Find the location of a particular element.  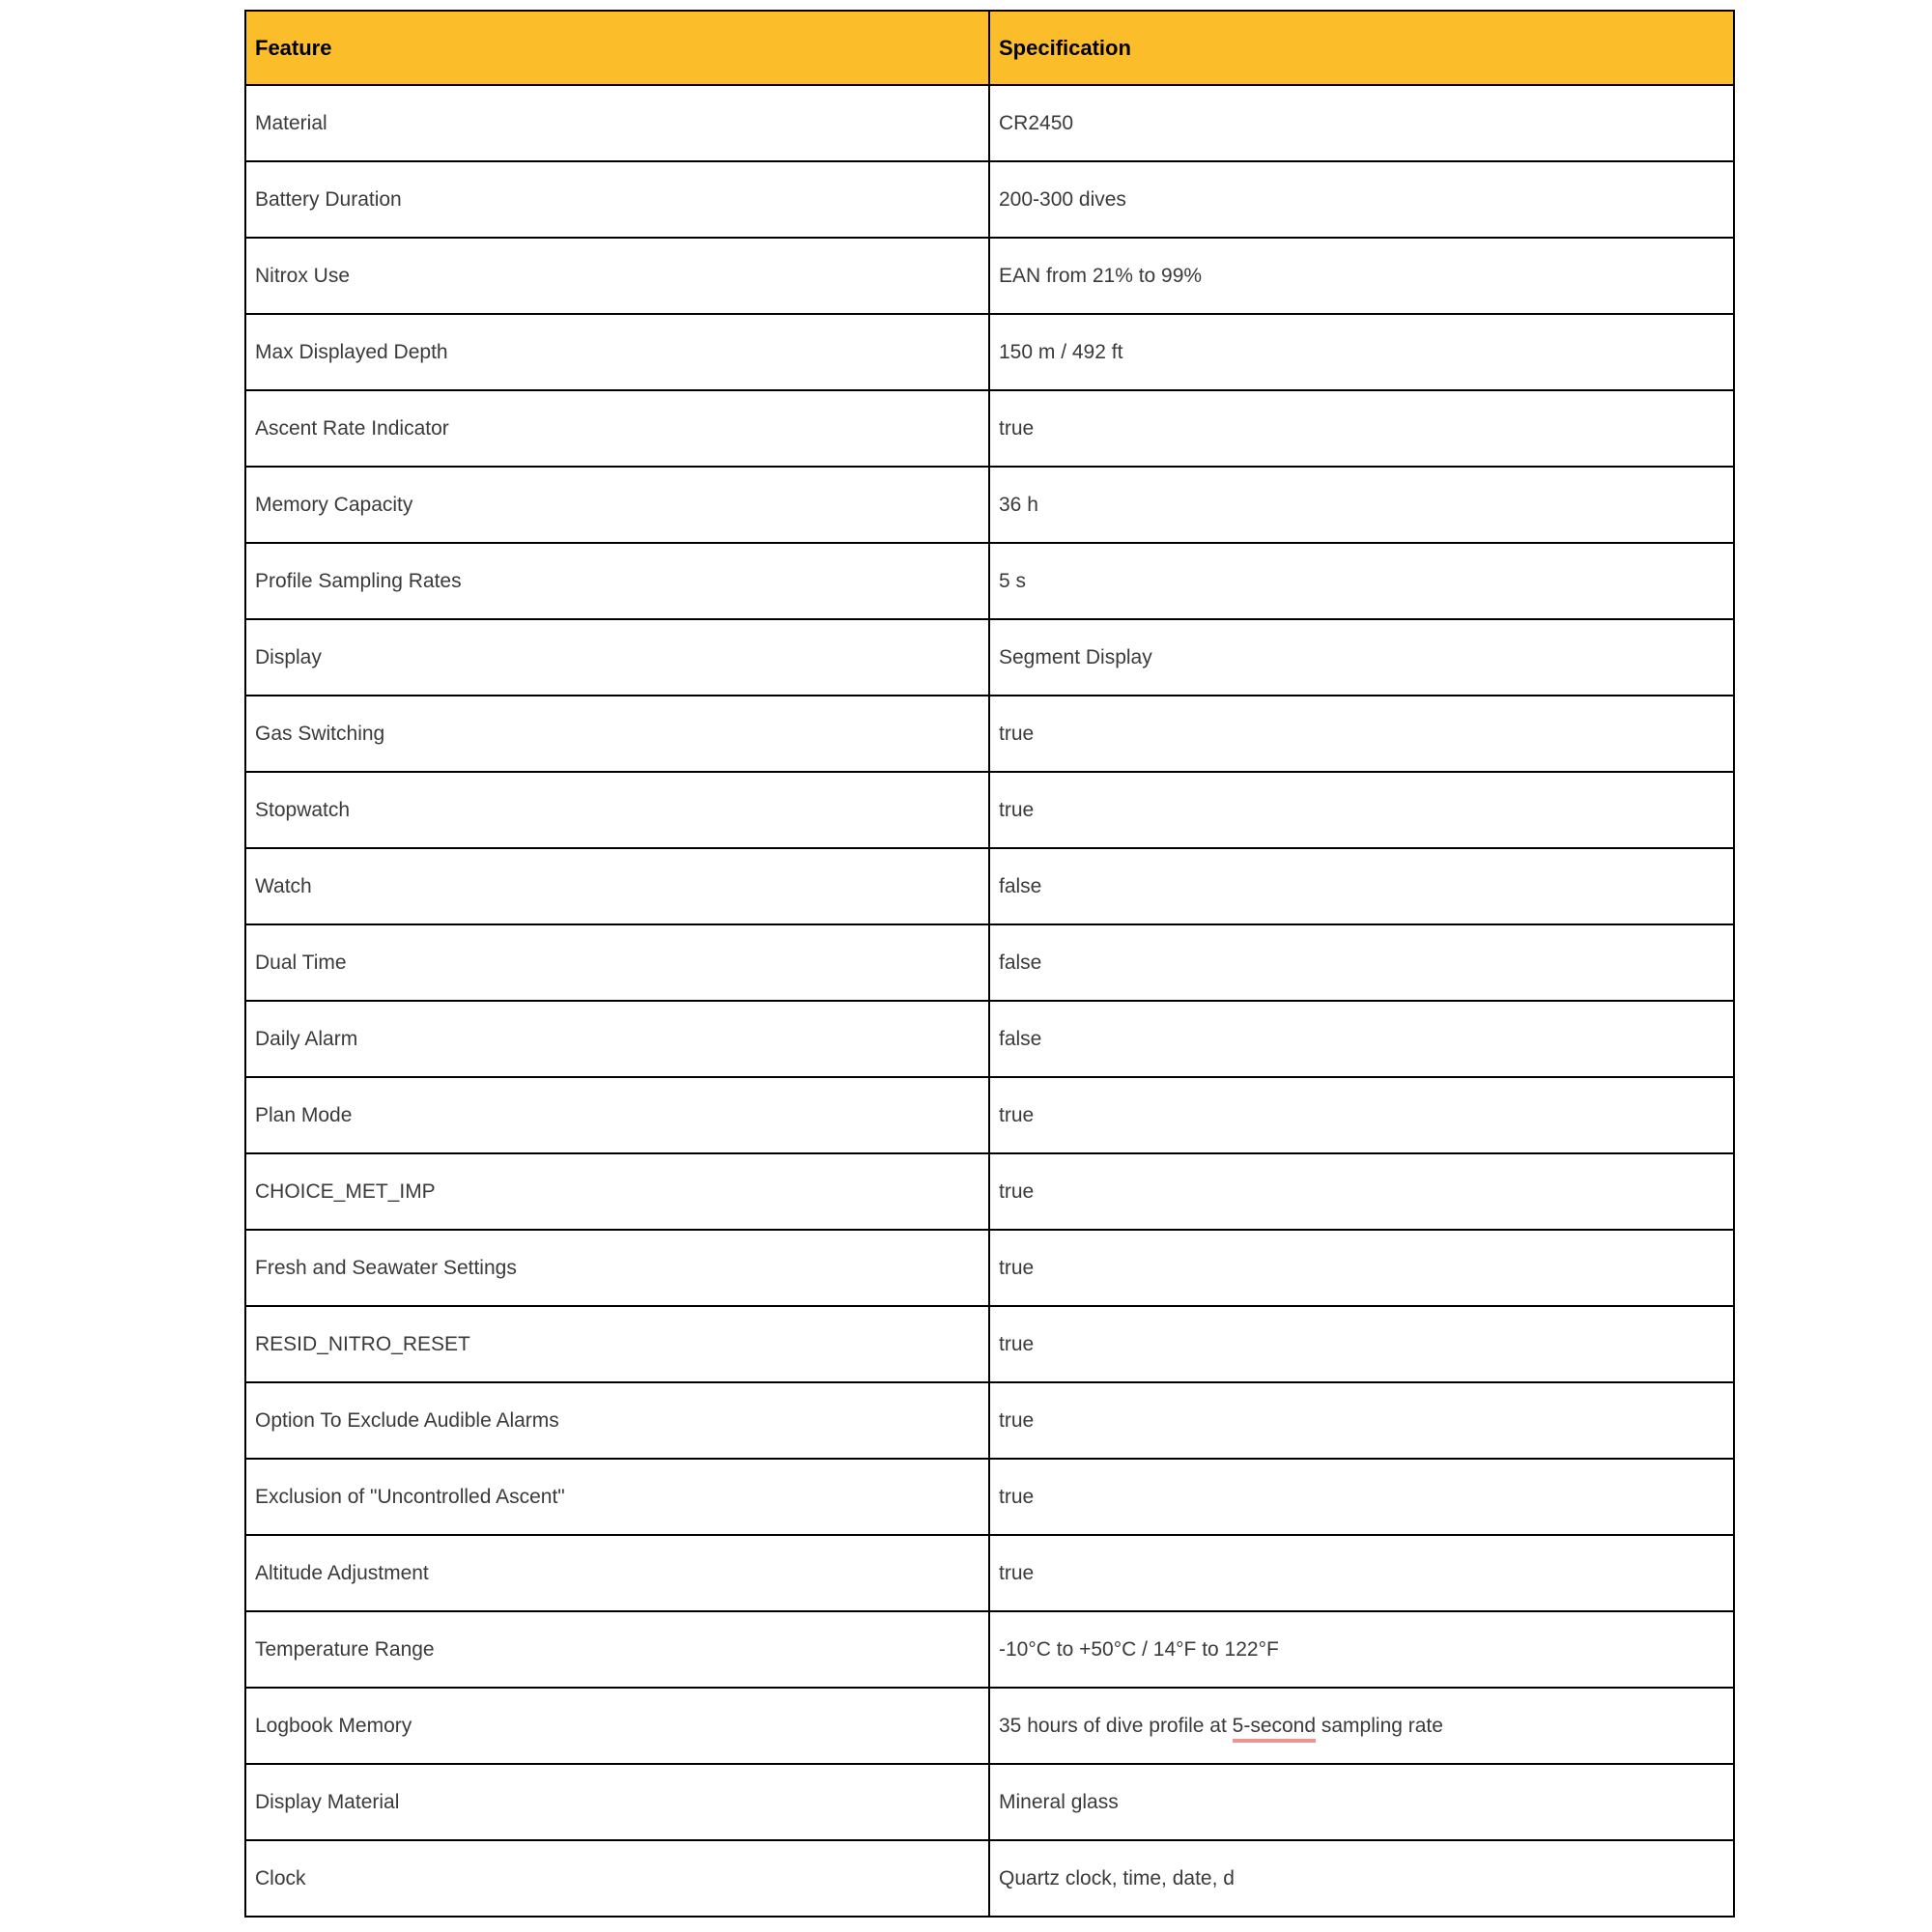

table-header-row: Feature Specification is located at coordinates (989, 48).